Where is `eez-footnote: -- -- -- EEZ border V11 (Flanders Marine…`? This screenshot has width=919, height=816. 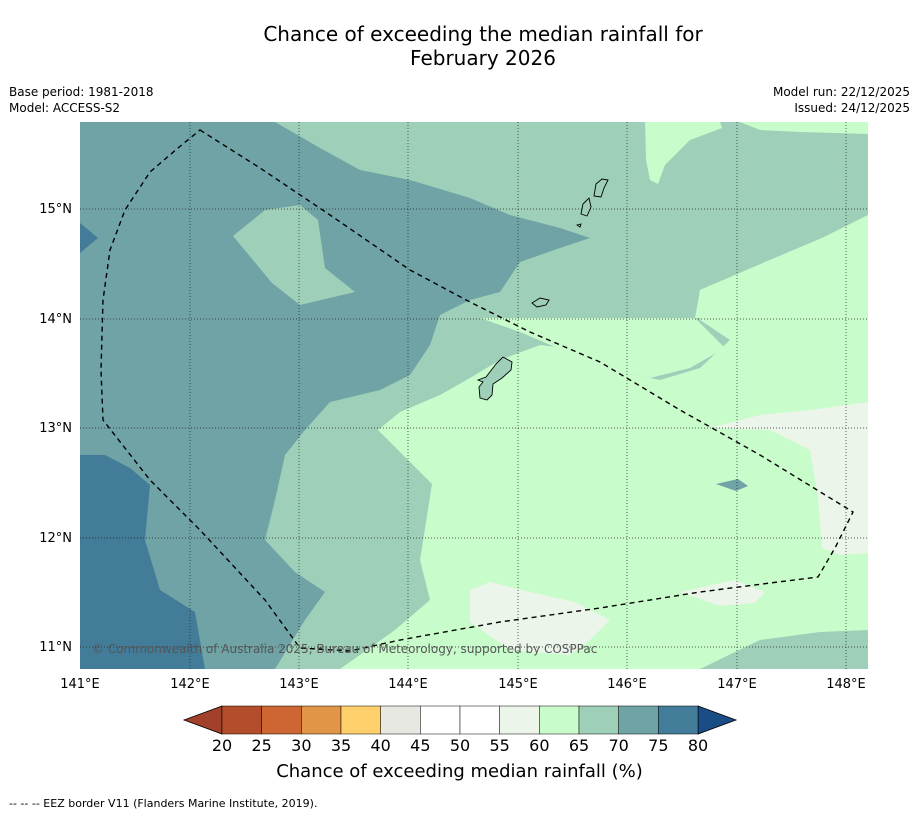
eez-footnote: -- -- -- EEZ border V11 (Flanders Marine… is located at coordinates (163, 803).